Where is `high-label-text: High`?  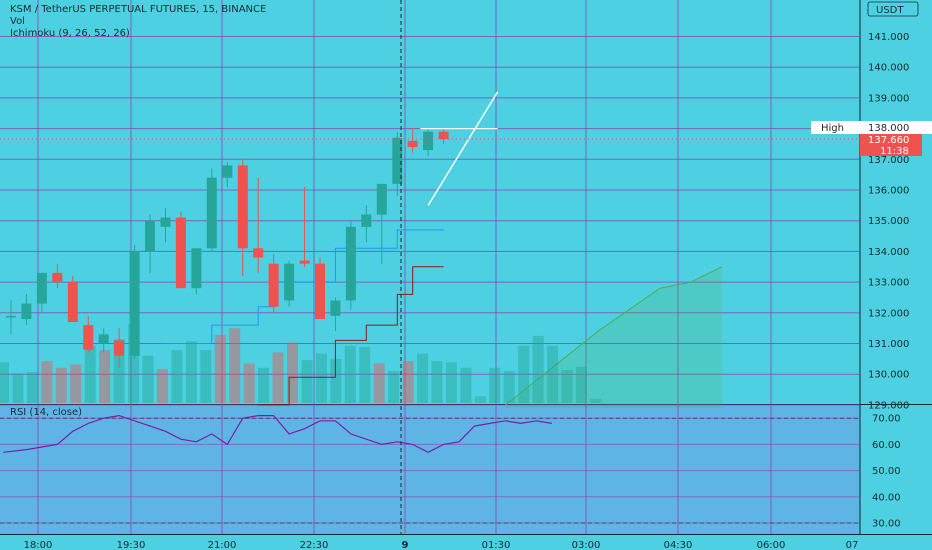
high-label-text: High is located at coordinates (832, 128).